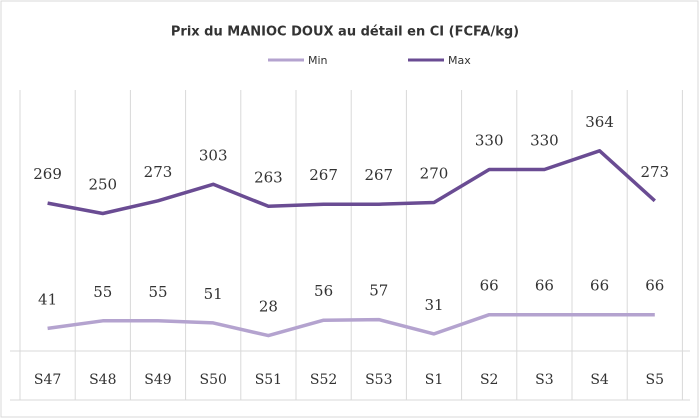  Describe the element at coordinates (378, 380) in the screenshot. I see `x-tick-label: S53` at that location.